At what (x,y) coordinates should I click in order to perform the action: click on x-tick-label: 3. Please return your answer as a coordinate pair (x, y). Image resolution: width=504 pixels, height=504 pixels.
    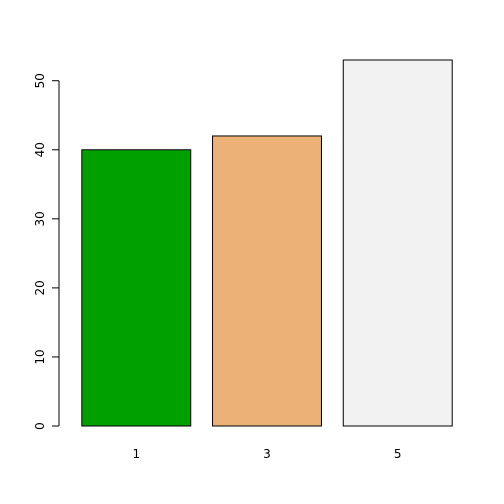
    Looking at the image, I should click on (267, 454).